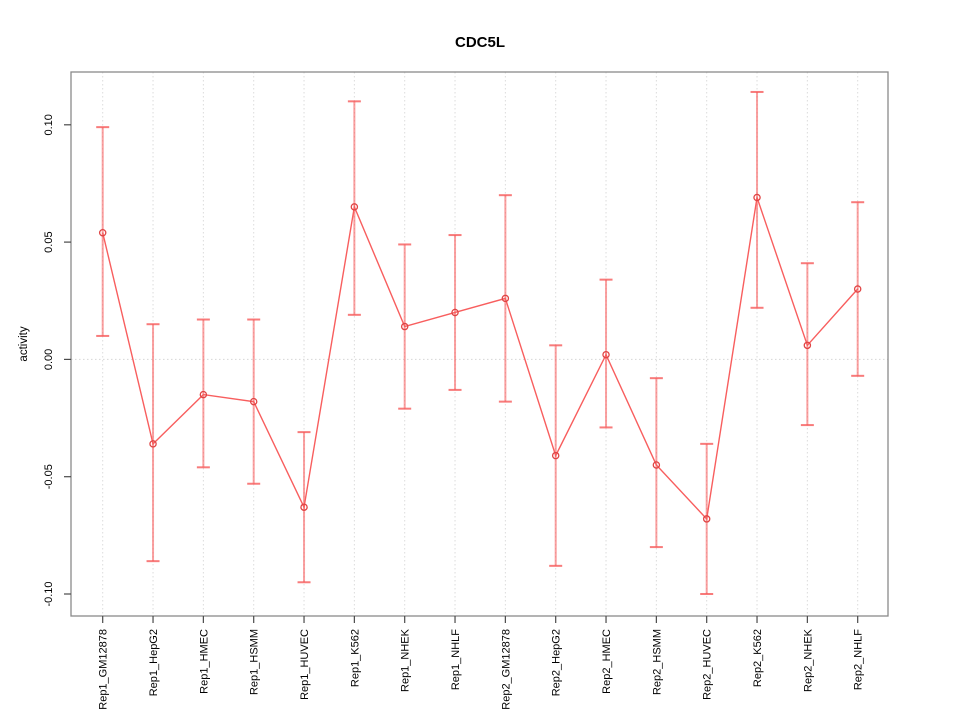  Describe the element at coordinates (24, 343) in the screenshot. I see `y-axis-label: activity` at that location.